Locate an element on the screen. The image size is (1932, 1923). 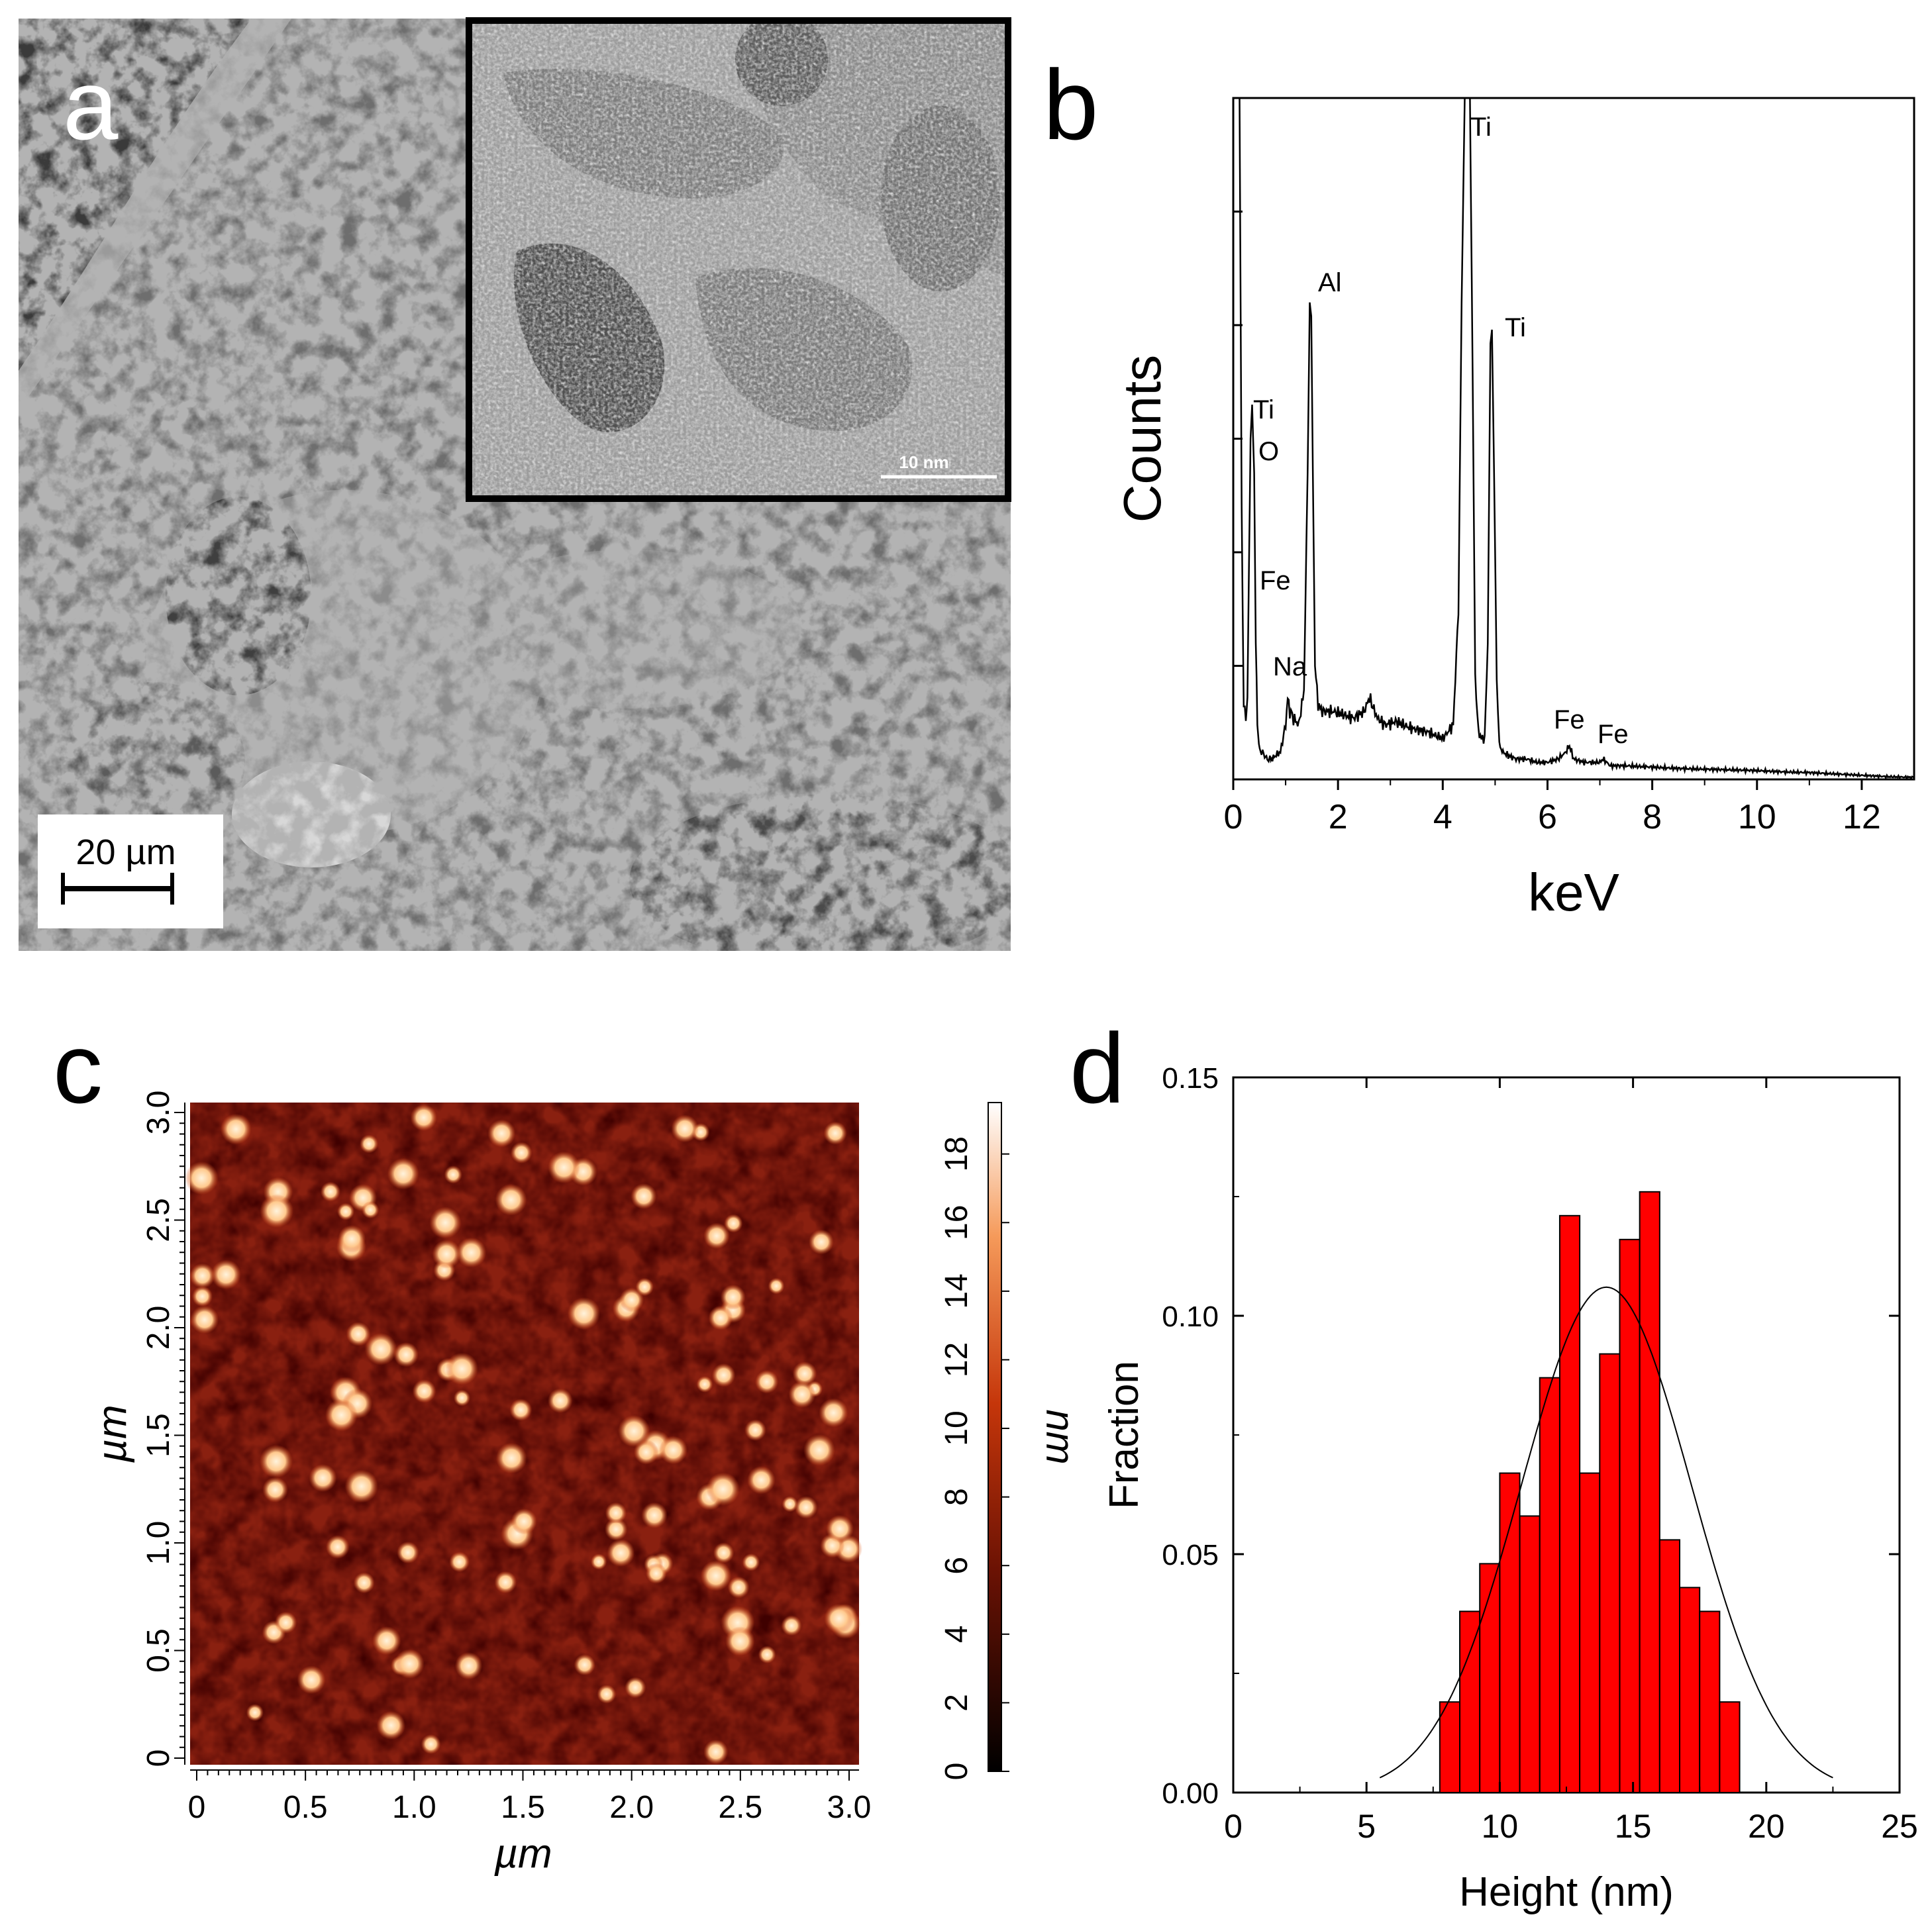
panel-letter-a: a is located at coordinates (91, 104).